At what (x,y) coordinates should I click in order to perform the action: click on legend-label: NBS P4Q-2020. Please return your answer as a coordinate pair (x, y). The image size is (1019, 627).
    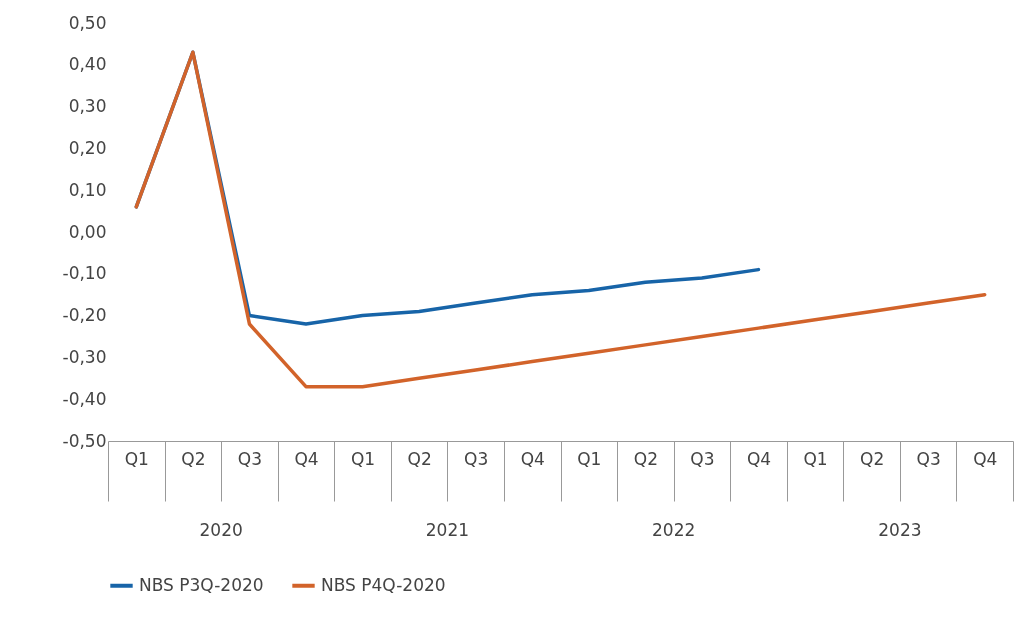
    Looking at the image, I should click on (383, 584).